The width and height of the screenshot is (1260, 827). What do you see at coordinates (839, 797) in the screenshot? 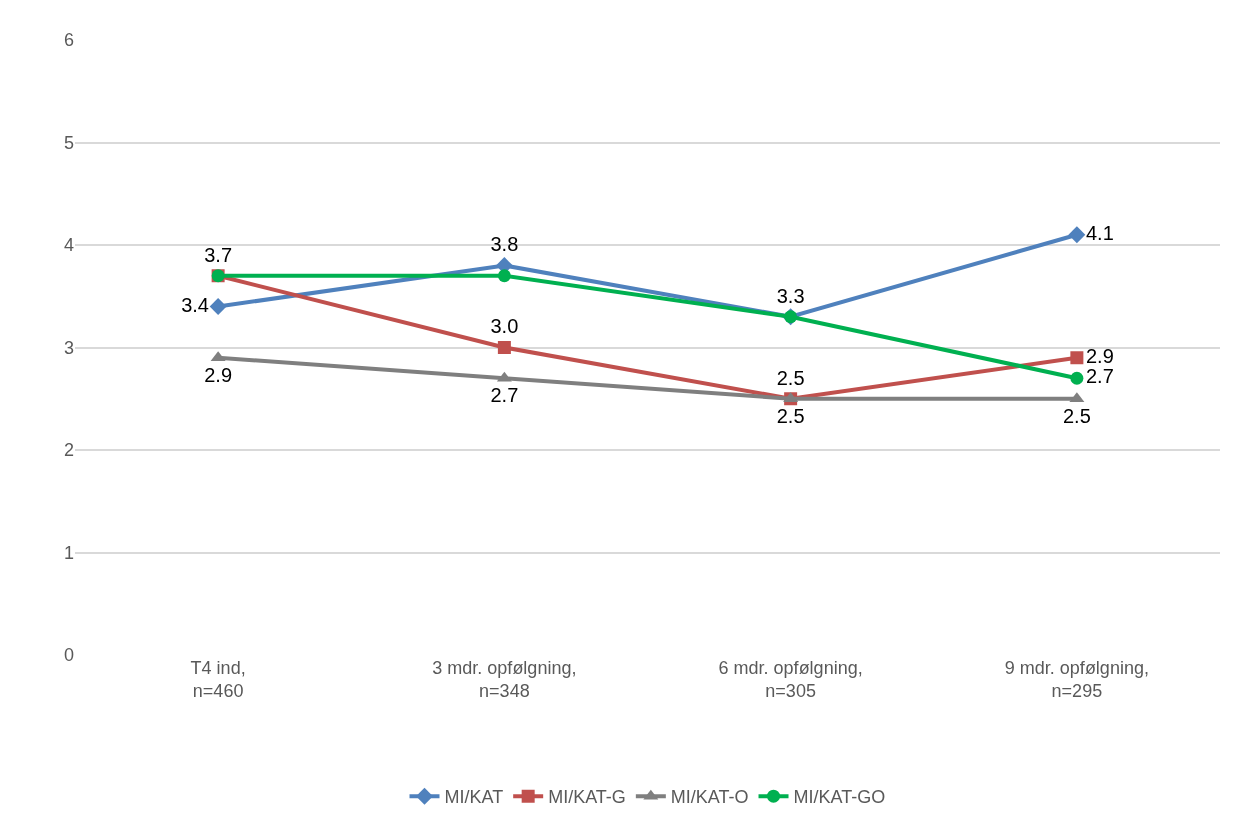
I see `legend-label: MI/KAT-GO` at bounding box center [839, 797].